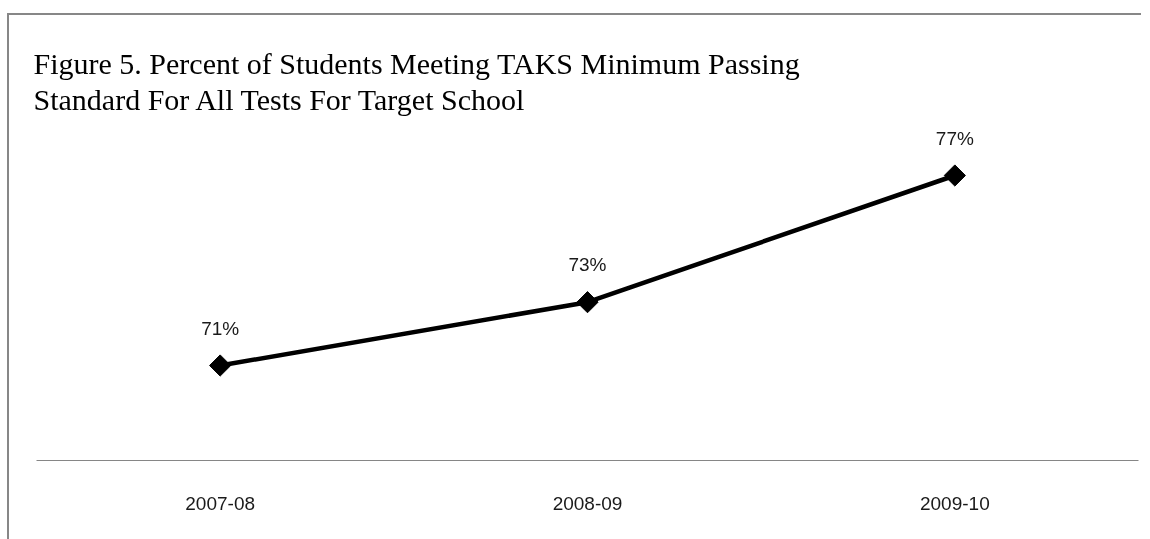 The width and height of the screenshot is (1150, 539). Describe the element at coordinates (587, 503) in the screenshot. I see `x-tick-label: 2008-09` at that location.